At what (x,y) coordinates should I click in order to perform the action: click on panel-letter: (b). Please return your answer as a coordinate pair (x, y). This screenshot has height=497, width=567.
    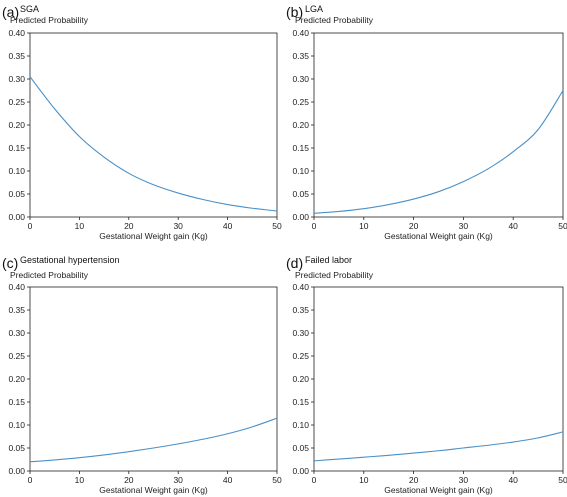
    Looking at the image, I should click on (294, 12).